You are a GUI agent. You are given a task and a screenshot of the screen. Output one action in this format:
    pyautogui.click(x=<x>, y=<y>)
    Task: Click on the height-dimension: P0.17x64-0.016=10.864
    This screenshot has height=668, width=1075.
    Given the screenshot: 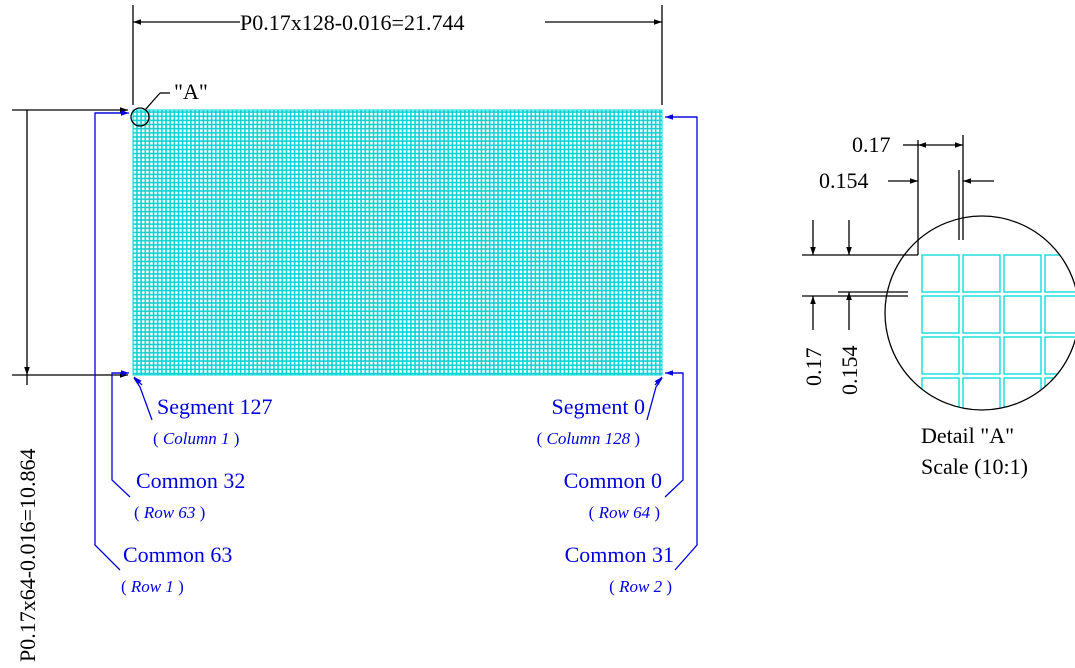 What is the action you would take?
    pyautogui.click(x=70, y=384)
    